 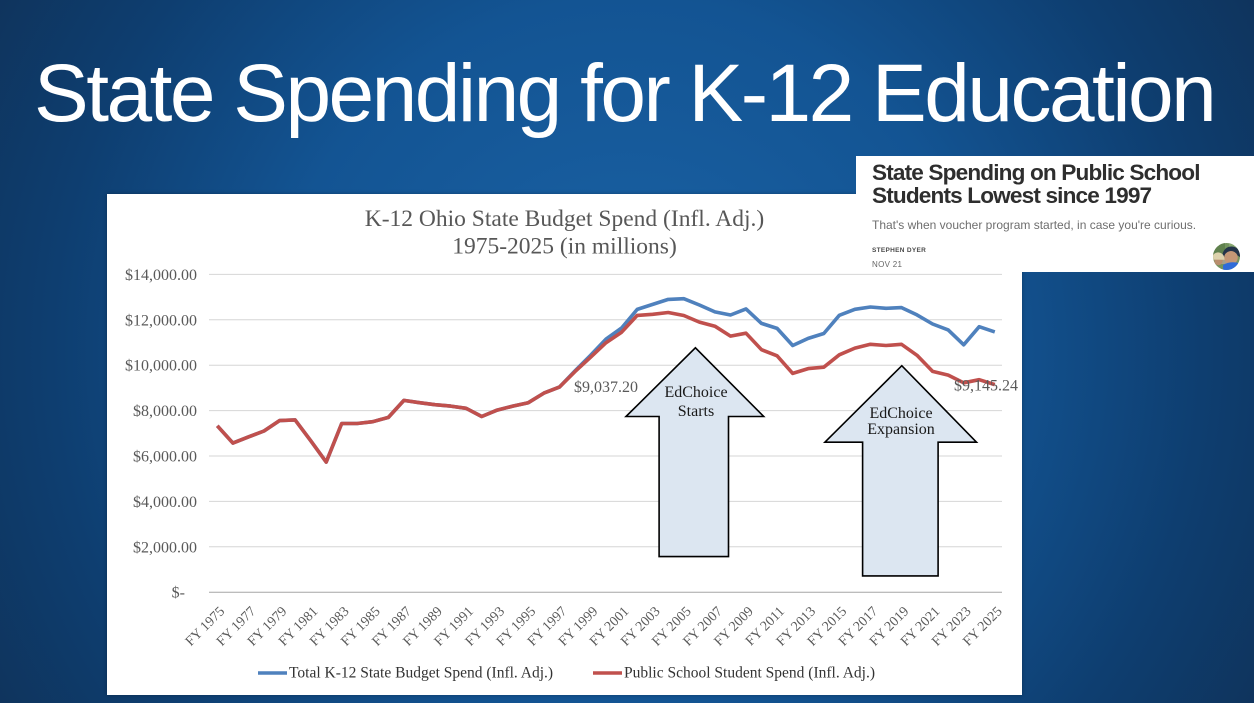 I want to click on svg-text: Starts, so click(x=696, y=411).